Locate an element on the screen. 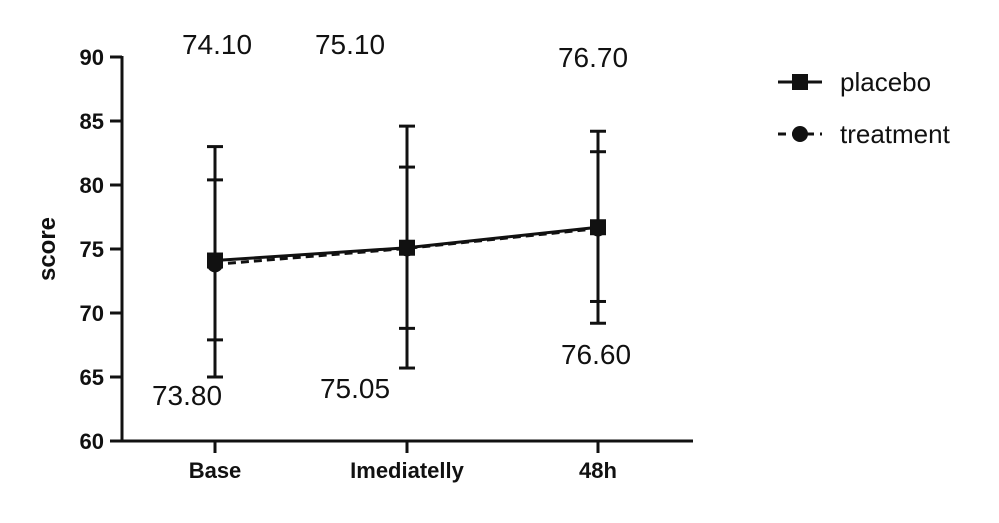 The image size is (999, 523). y-axis: 60 65 70 75 80 85 90 is located at coordinates (102, 249).